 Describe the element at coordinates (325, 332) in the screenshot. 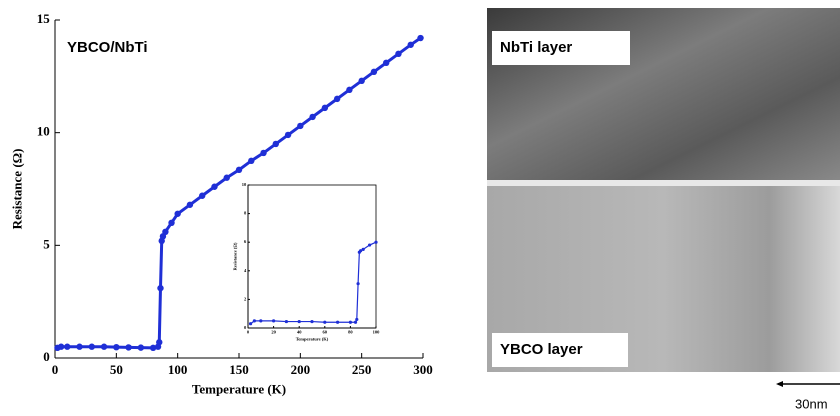

I see `x-tick-label: 60` at that location.